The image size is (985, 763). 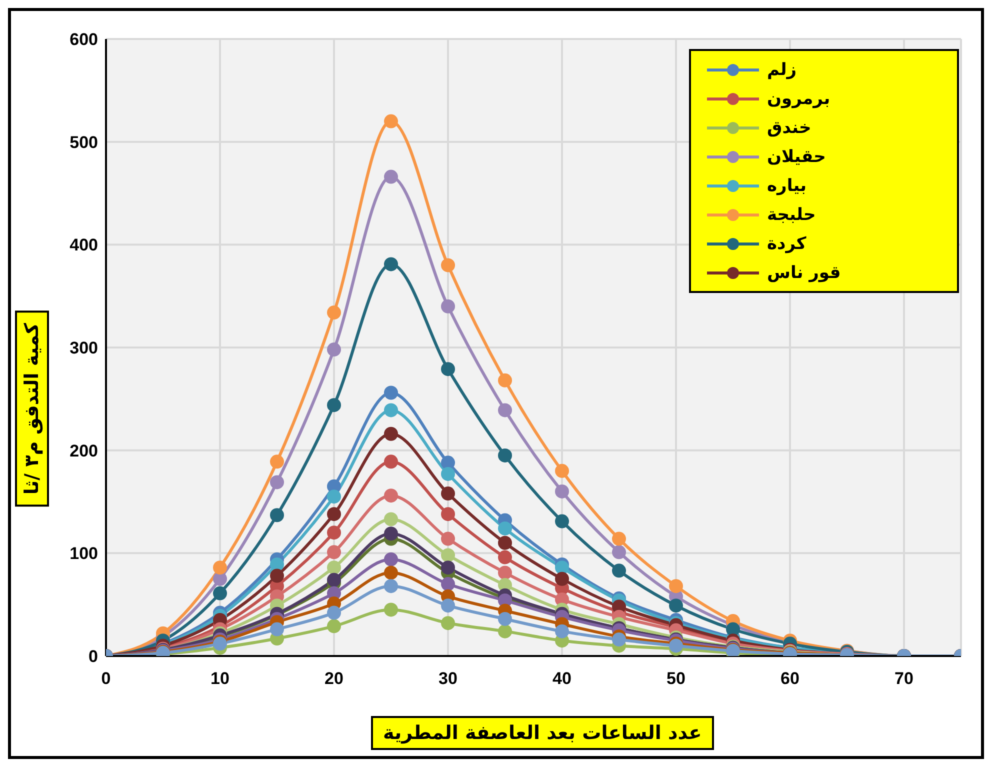 What do you see at coordinates (562, 678) in the screenshot?
I see `x-tick-label: 40` at bounding box center [562, 678].